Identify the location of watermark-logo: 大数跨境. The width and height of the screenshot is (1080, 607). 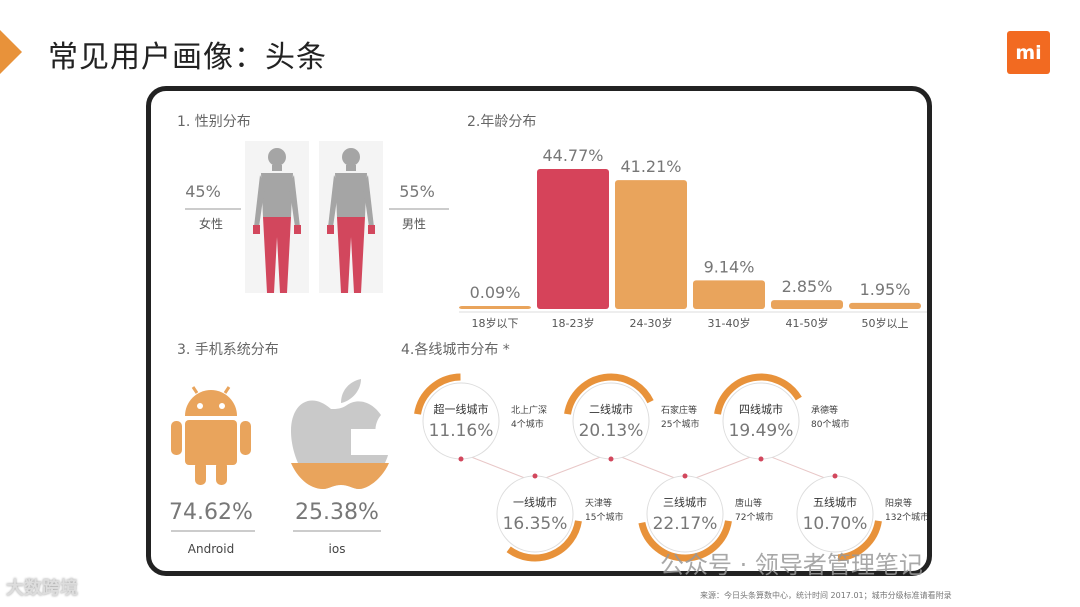
(42, 588).